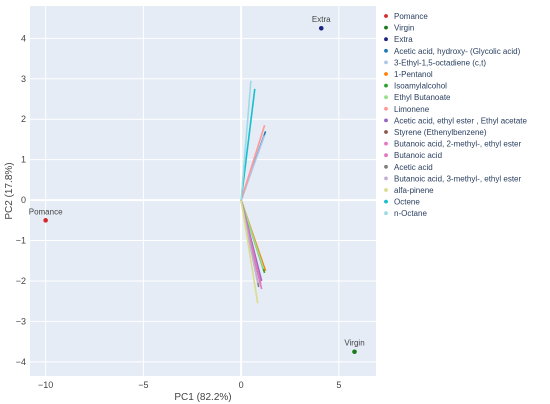  Describe the element at coordinates (46, 211) in the screenshot. I see `point-label: Pomance` at that location.